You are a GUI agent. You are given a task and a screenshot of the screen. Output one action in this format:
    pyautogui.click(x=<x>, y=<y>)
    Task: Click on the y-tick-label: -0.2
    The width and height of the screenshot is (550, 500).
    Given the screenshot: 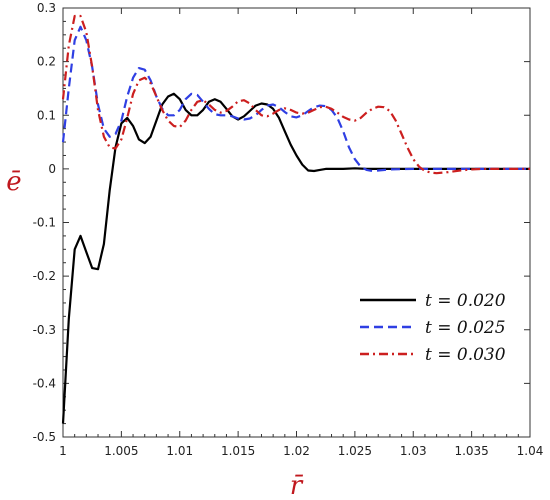 What is the action you would take?
    pyautogui.click(x=44, y=276)
    